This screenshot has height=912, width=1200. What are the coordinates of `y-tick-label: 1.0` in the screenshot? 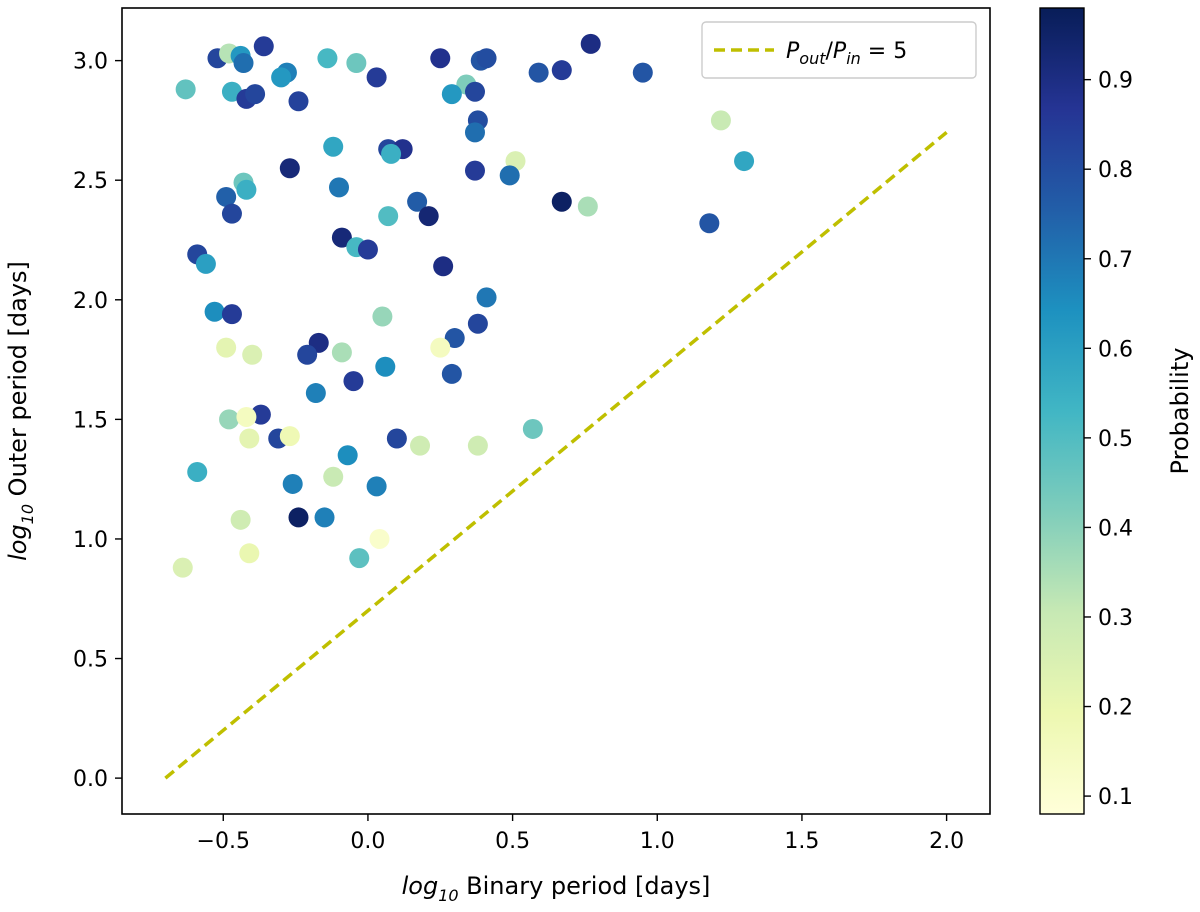 It's located at (90, 540).